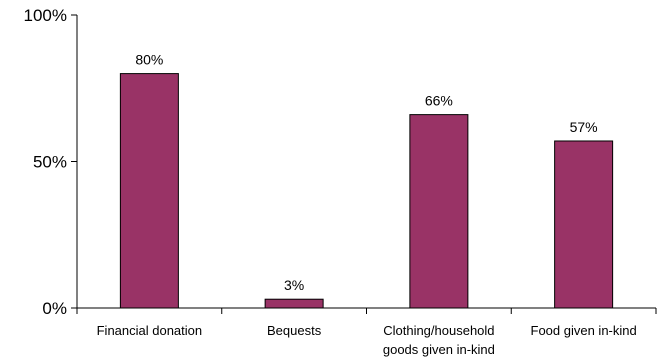  I want to click on y-axis-ticks: 0% 50% 100%, so click(50, 162).